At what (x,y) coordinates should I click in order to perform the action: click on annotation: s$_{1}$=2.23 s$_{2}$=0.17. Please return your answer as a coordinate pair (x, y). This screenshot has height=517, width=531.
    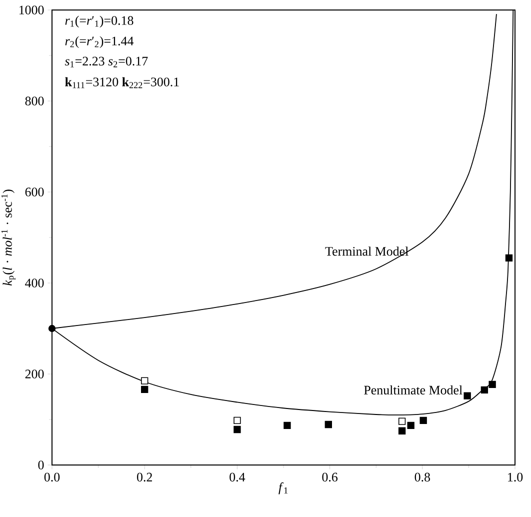
    Looking at the image, I should click on (106, 62).